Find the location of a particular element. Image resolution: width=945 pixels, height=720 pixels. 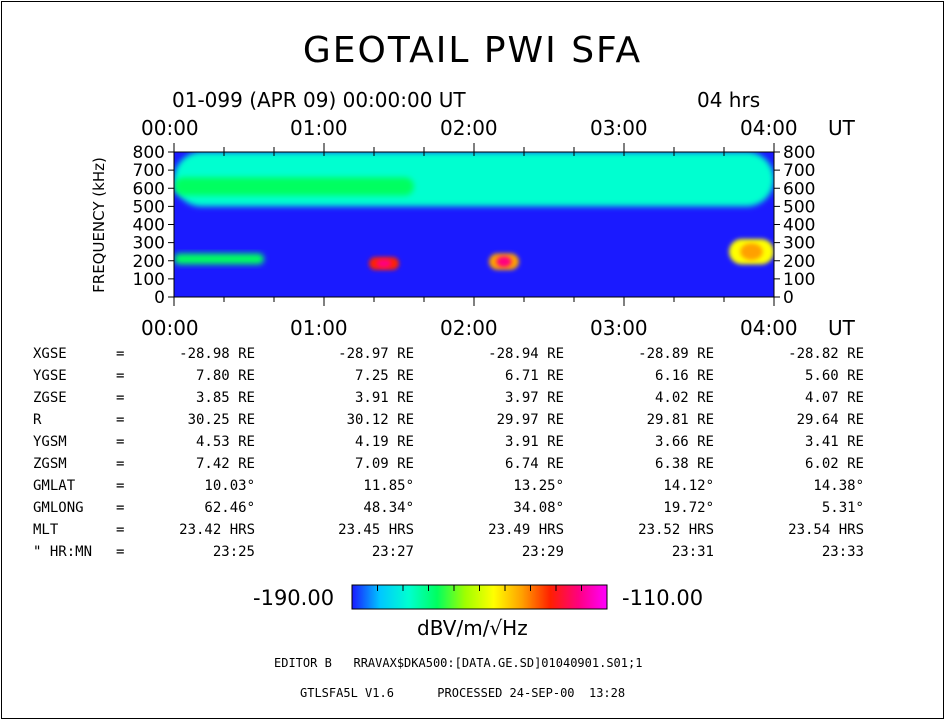

ephemeris-value: 6.74 RE is located at coordinates (534, 464).